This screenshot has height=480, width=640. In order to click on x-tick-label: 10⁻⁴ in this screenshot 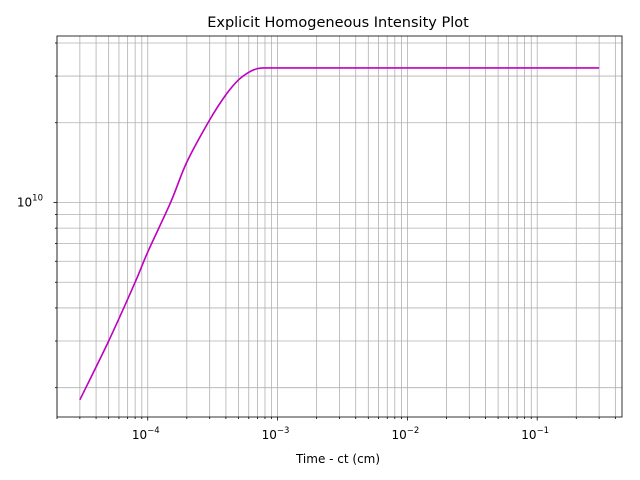, I will do `click(146, 434)`.